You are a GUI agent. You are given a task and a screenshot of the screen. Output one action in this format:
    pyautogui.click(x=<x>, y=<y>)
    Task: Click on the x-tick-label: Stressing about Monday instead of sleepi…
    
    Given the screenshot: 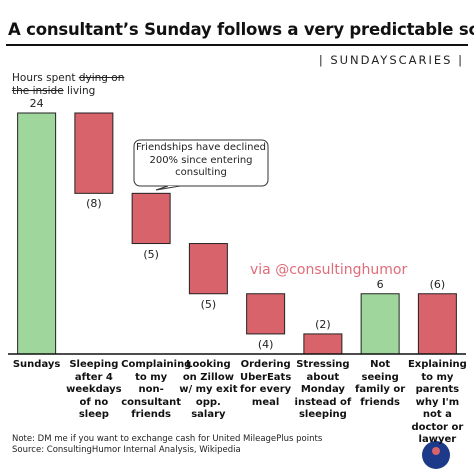 What is the action you would take?
    pyautogui.click(x=323, y=389)
    